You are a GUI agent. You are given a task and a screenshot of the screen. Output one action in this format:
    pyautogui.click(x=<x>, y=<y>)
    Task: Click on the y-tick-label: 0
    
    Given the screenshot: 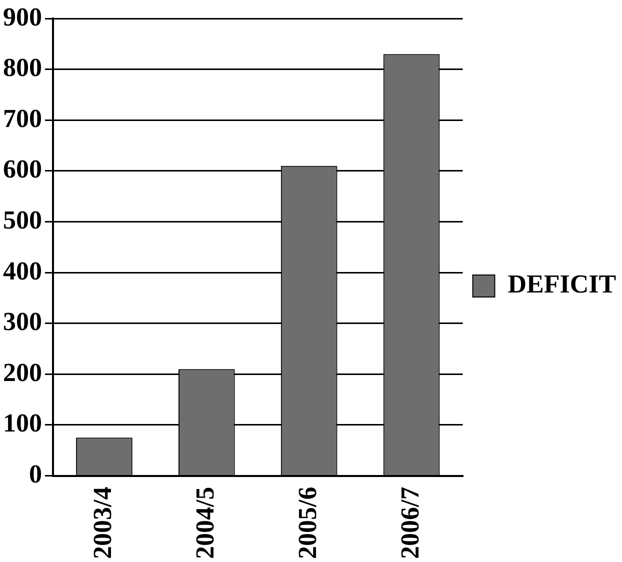 What is the action you would take?
    pyautogui.click(x=35, y=473)
    